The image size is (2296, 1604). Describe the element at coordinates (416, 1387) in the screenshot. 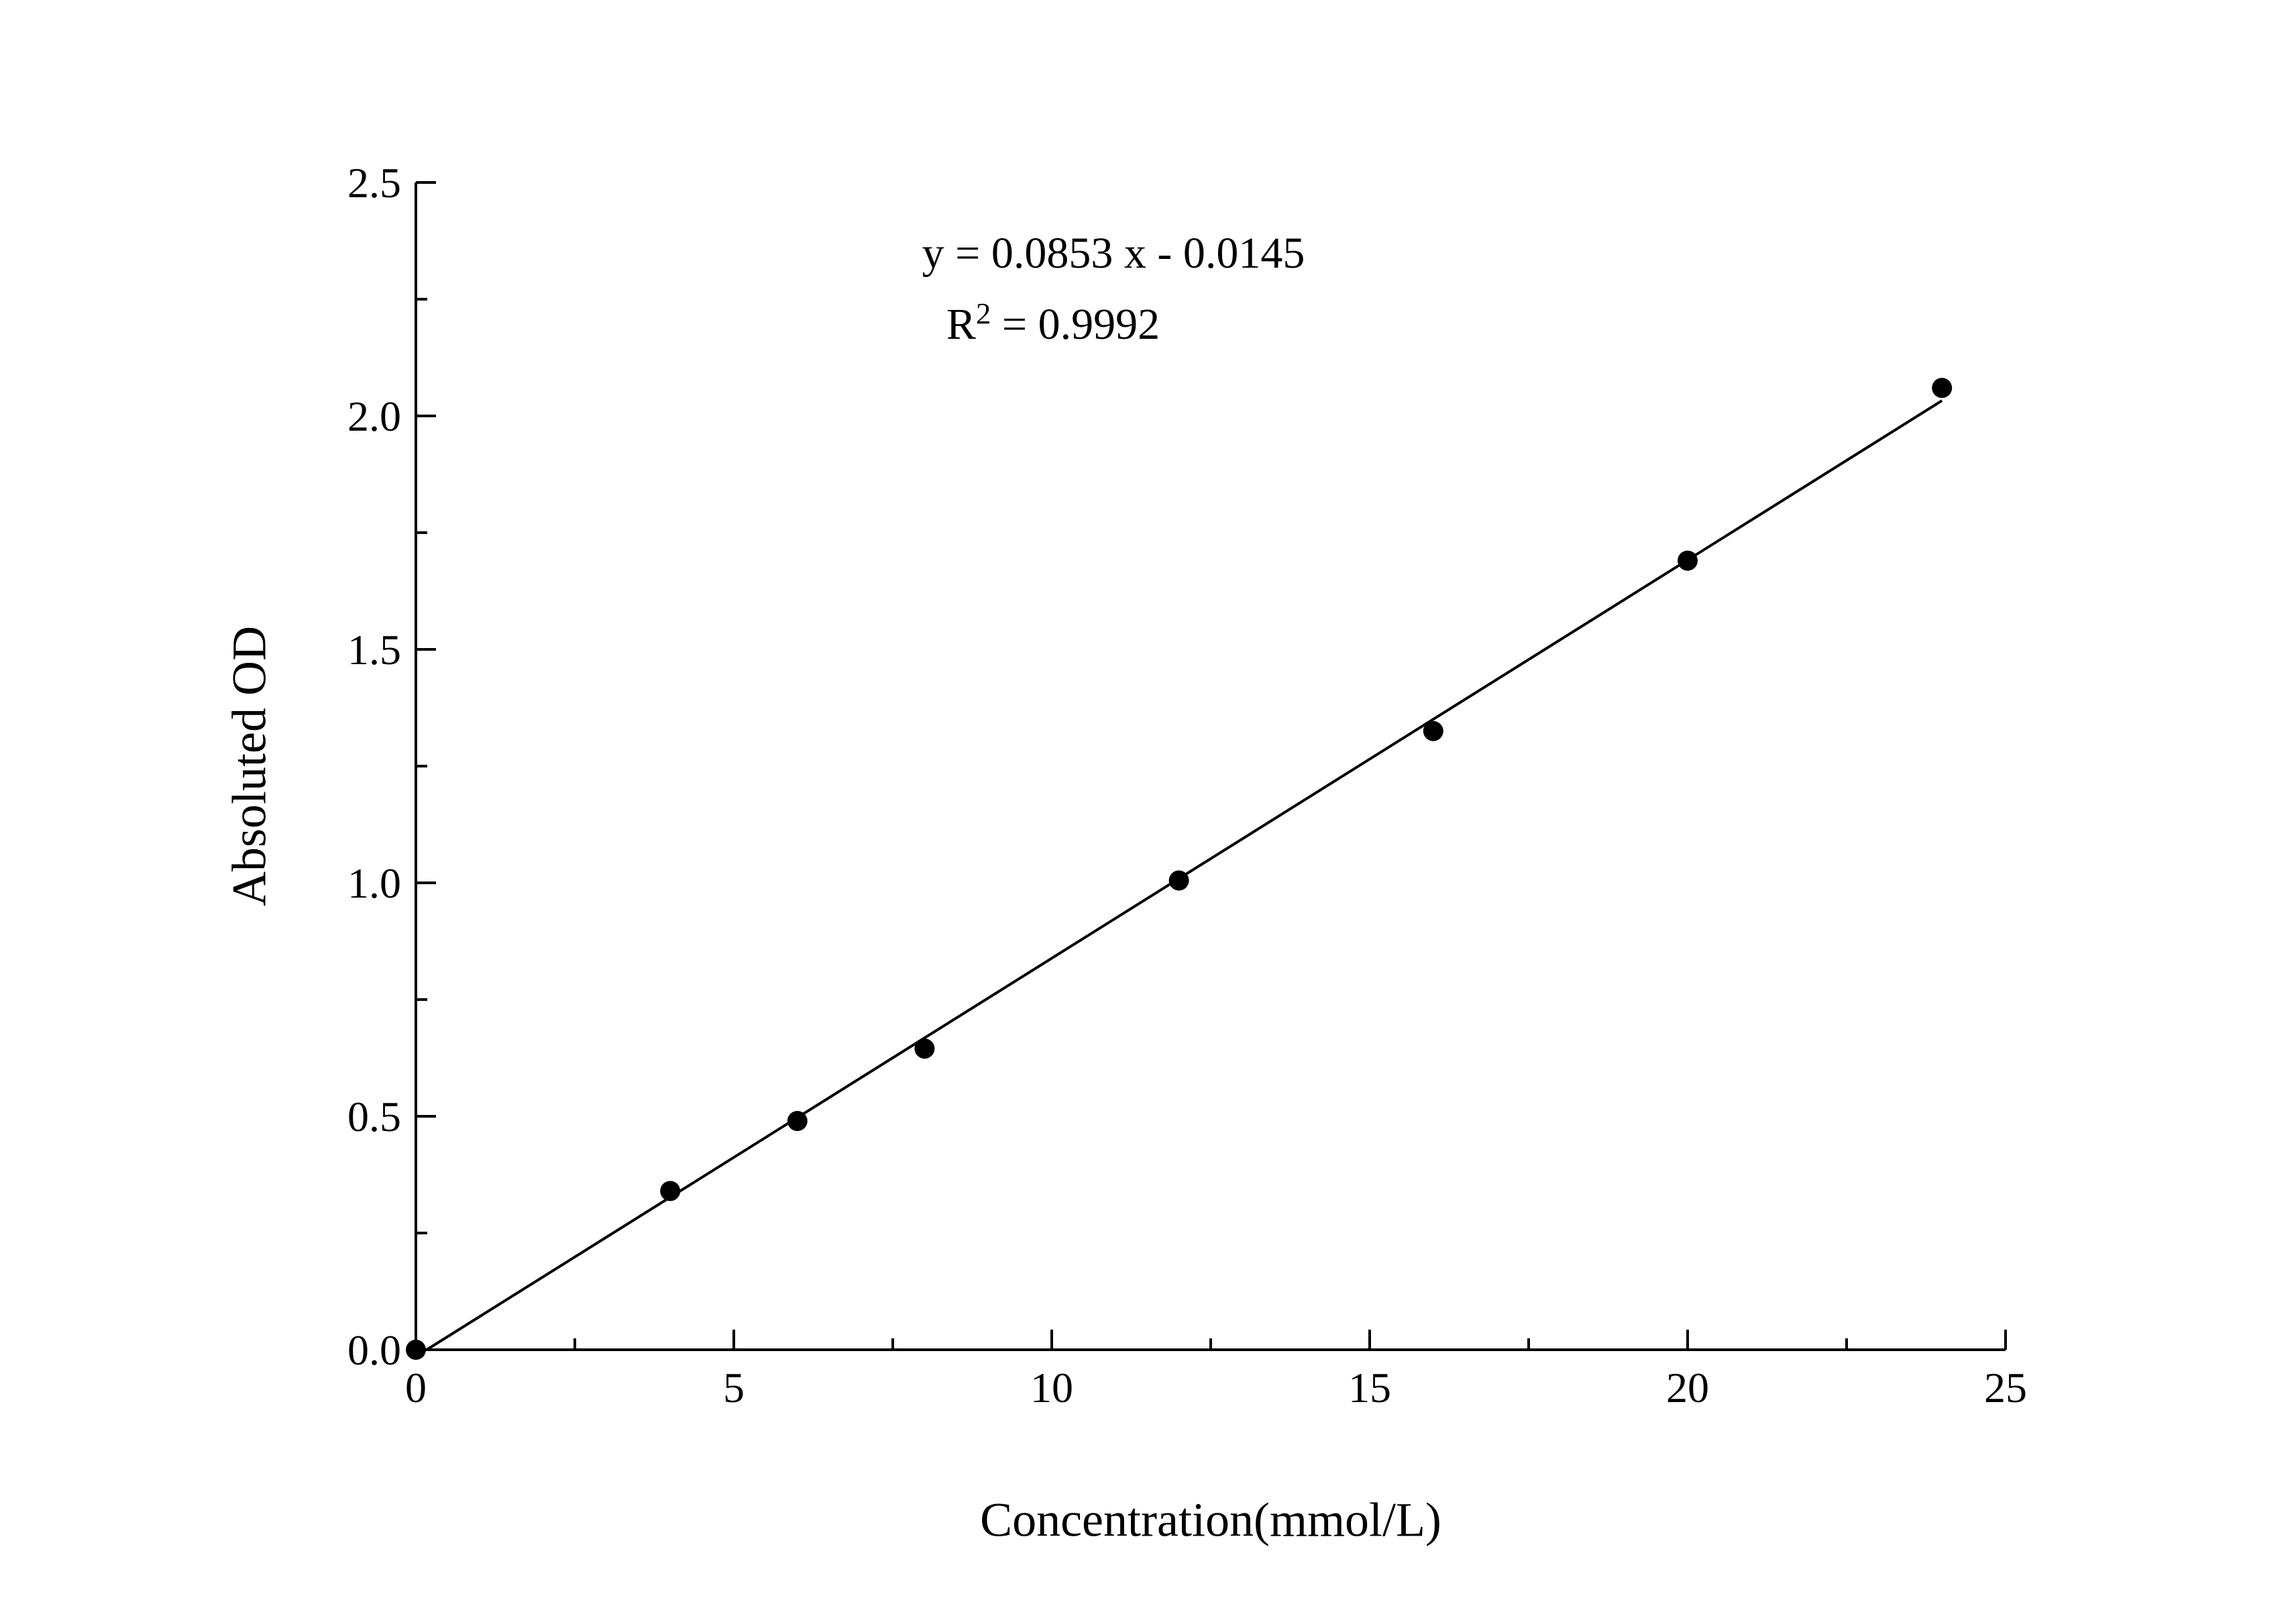

I see `x-tick-label: 0` at that location.